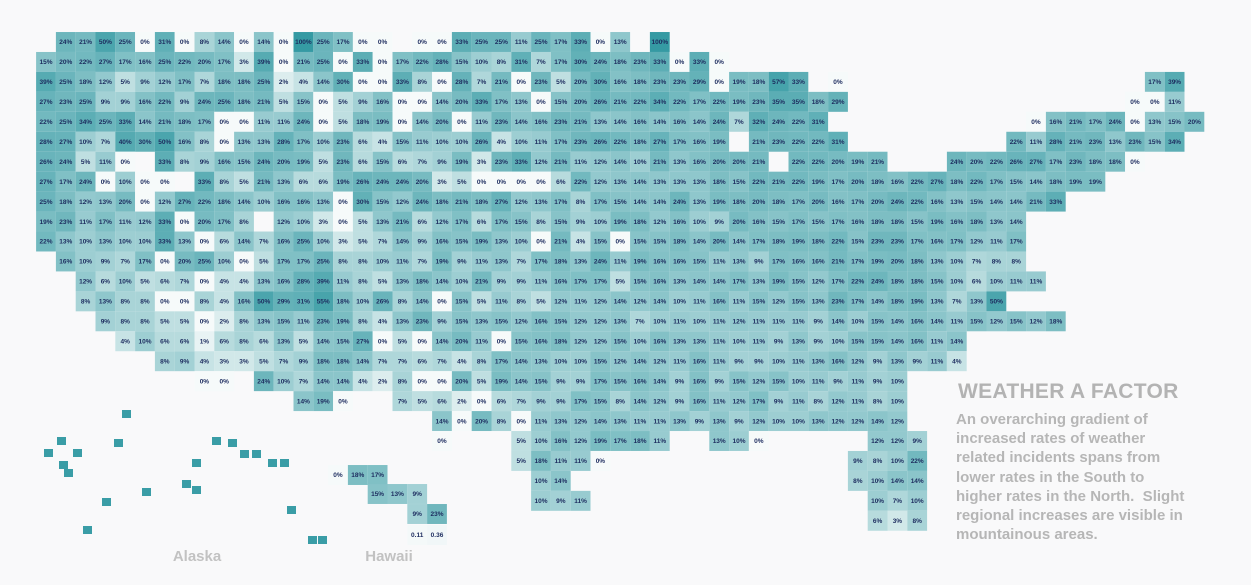 This screenshot has height=585, width=1251. I want to click on tile-label: 28%, so click(461, 82).